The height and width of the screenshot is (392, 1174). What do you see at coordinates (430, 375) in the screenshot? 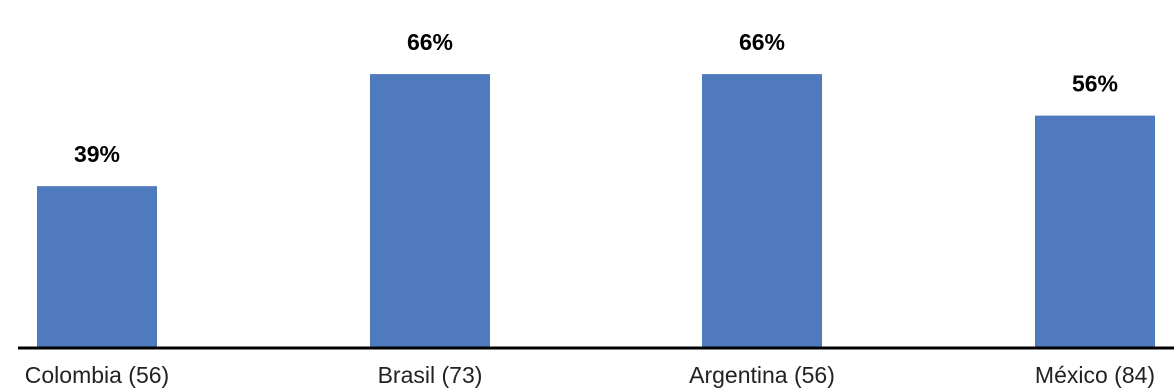
I see `category-label-2: Brasil (73)` at bounding box center [430, 375].